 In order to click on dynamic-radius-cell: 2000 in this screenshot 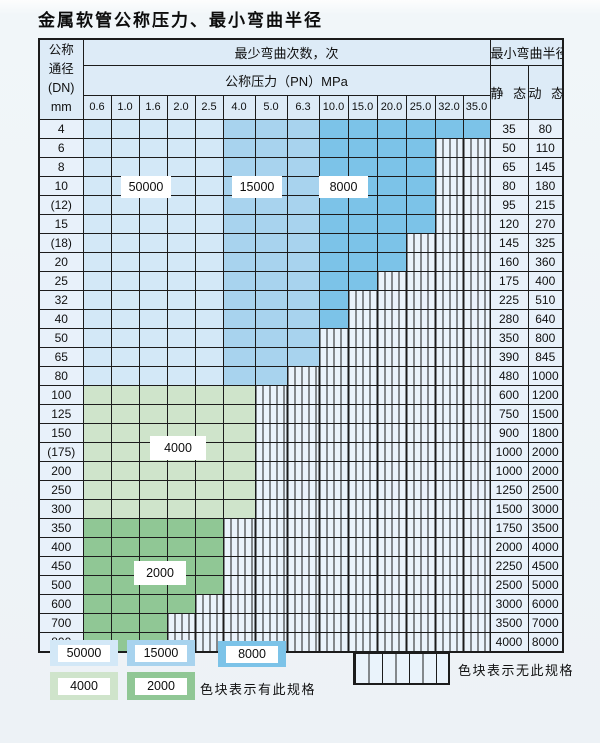, I will do `click(545, 470)`.